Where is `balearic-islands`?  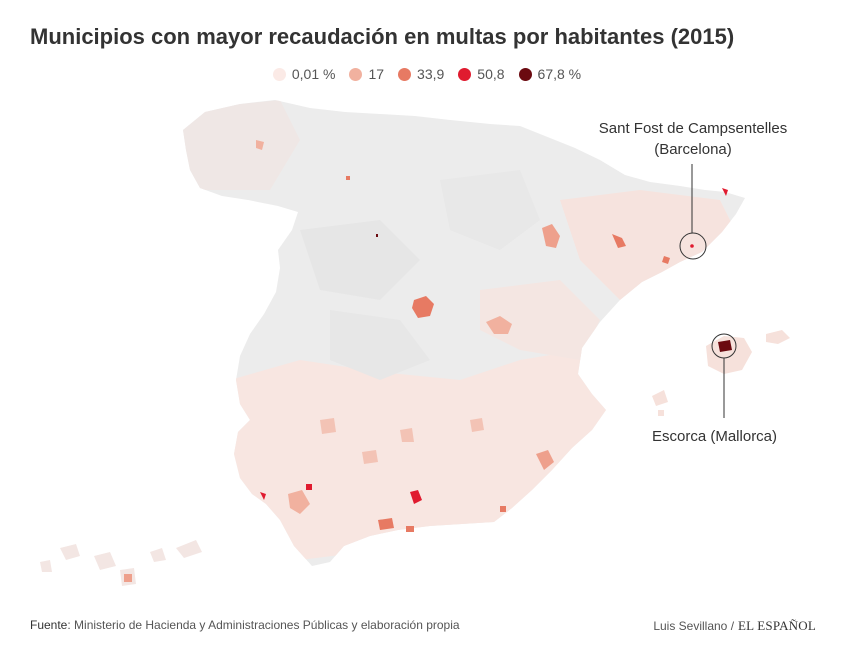 balearic-islands is located at coordinates (721, 373).